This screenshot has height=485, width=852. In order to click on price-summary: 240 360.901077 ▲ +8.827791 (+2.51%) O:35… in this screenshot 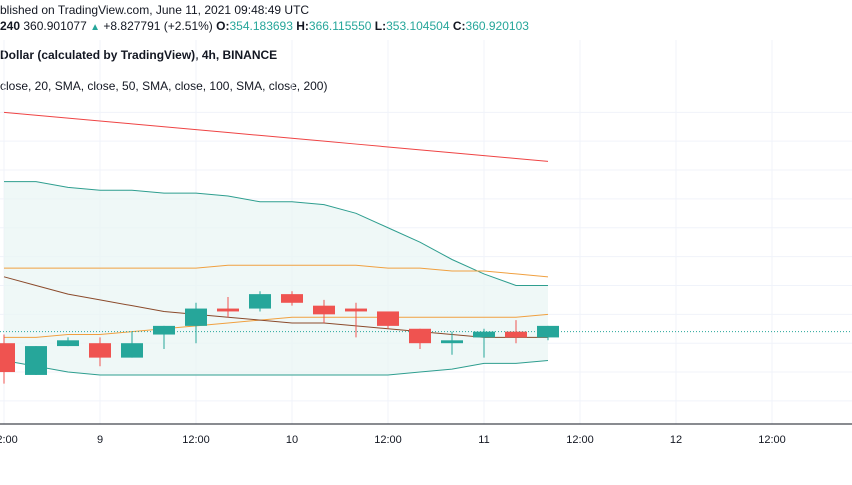, I will do `click(264, 26)`.